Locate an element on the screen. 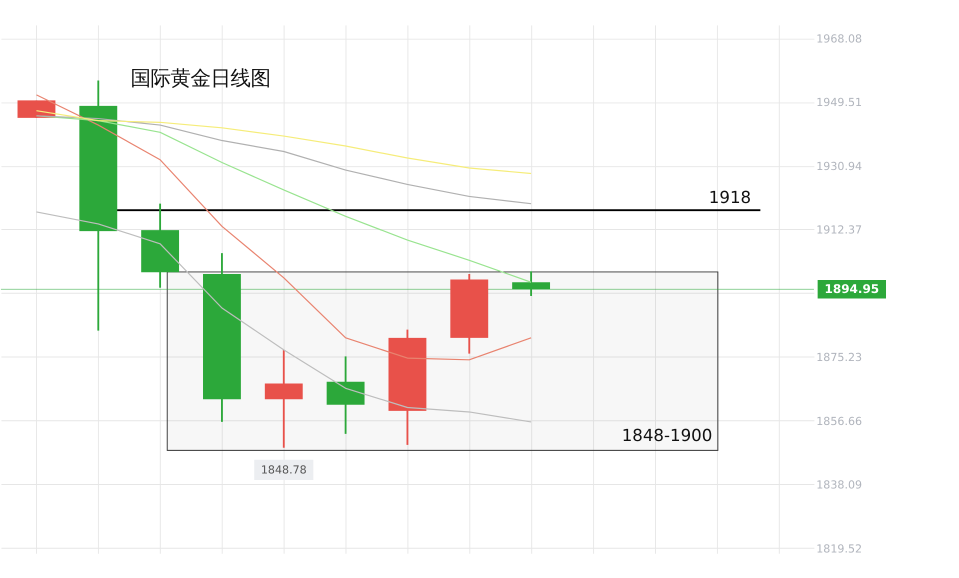 The height and width of the screenshot is (578, 959). y-tick-label: 1838.09 is located at coordinates (839, 485).